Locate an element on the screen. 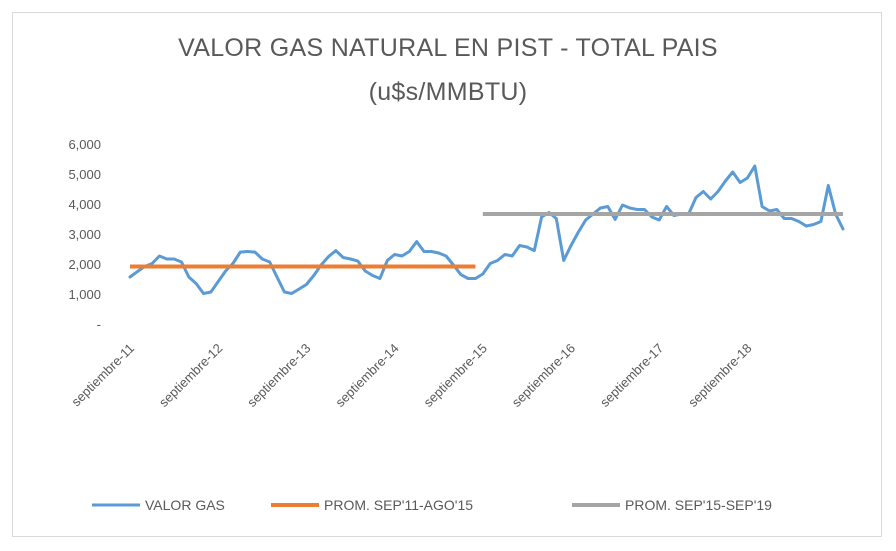 The image size is (896, 551). y-tick-label: 5,000 is located at coordinates (84, 174).